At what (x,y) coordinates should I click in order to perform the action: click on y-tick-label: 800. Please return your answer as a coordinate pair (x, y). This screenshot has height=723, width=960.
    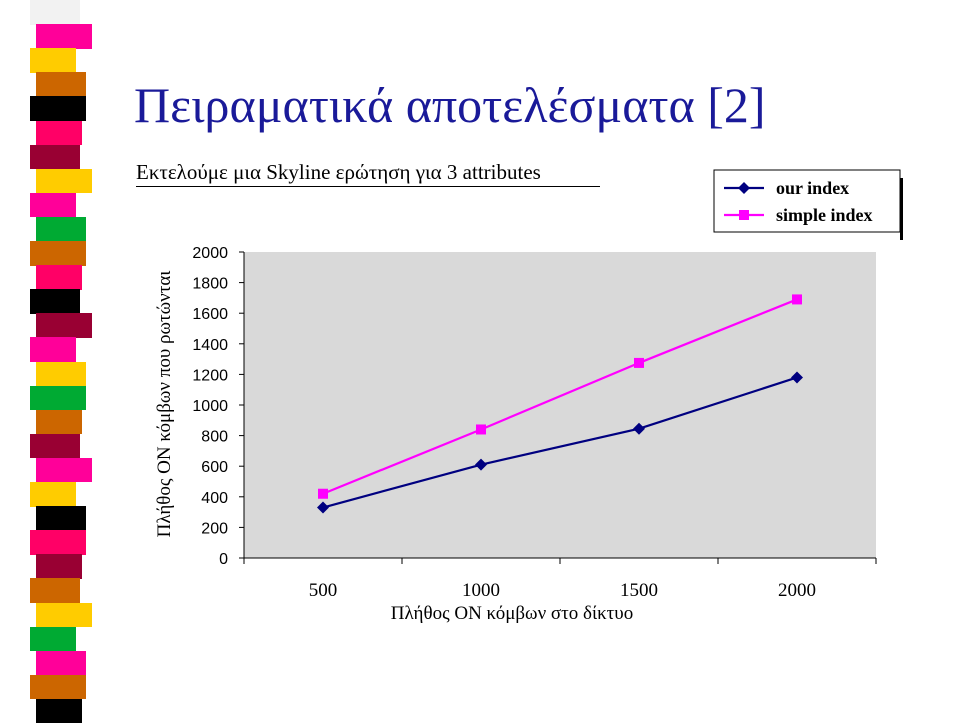
    Looking at the image, I should click on (214, 437).